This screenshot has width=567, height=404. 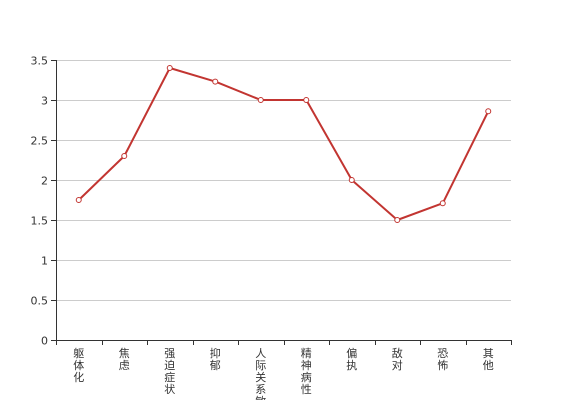 I want to click on x-tick-label: 躯体化, so click(x=78, y=365).